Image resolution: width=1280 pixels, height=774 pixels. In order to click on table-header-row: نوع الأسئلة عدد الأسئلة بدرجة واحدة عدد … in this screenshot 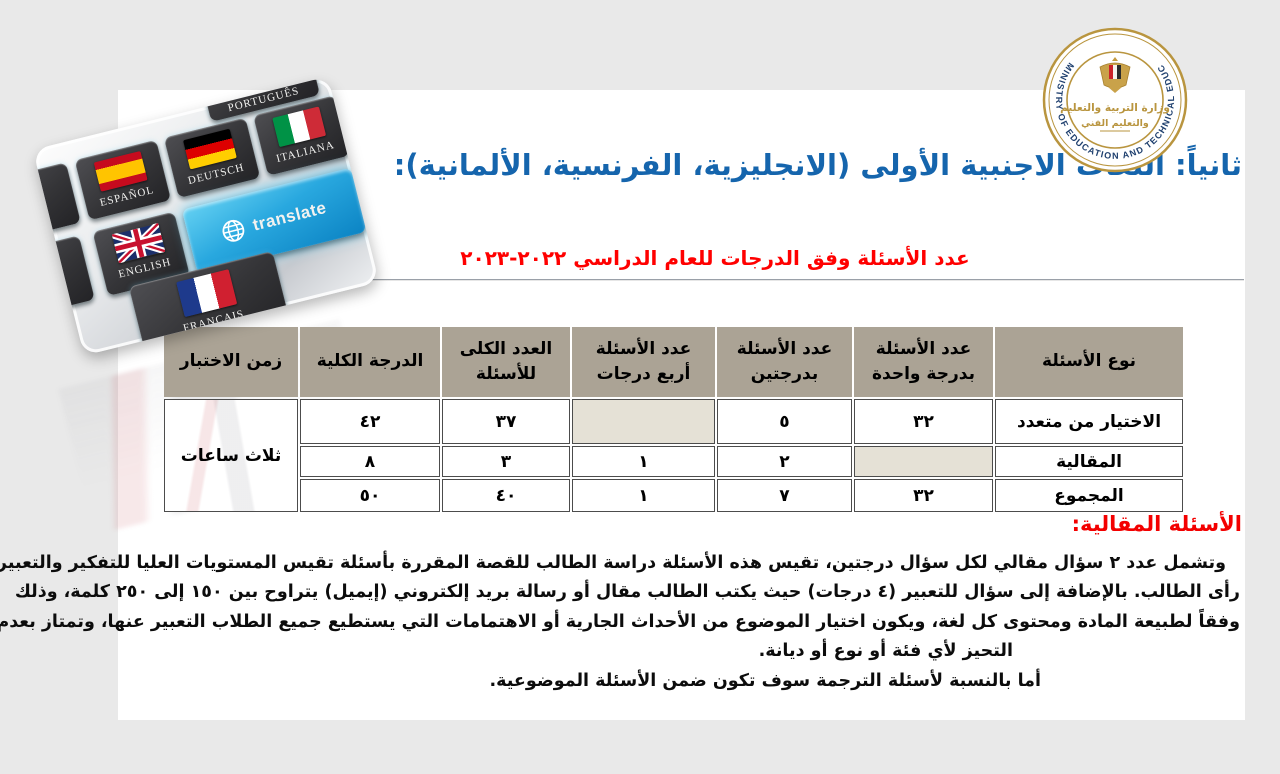, I will do `click(673, 362)`.